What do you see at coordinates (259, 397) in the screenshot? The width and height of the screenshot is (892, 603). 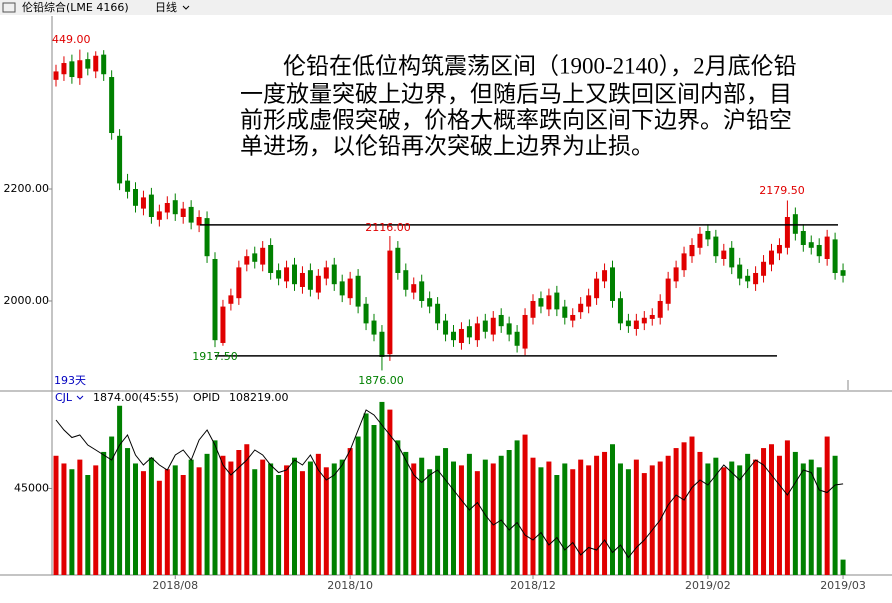 I see `opid-info: 108219.00` at bounding box center [259, 397].